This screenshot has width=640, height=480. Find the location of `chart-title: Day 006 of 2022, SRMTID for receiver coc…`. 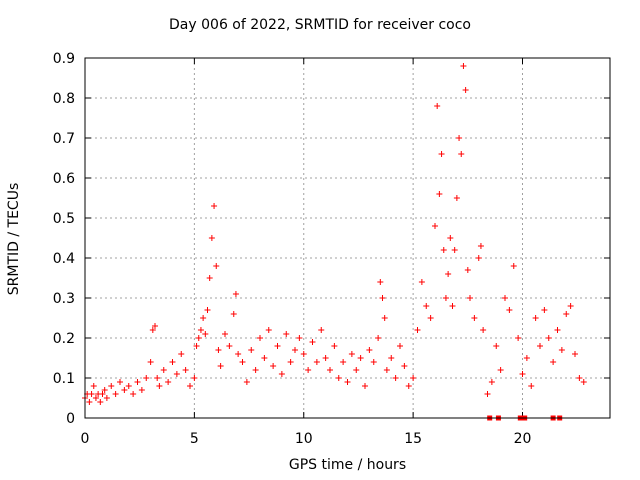

chart-title: Day 006 of 2022, SRMTID for receiver coc… is located at coordinates (320, 25).